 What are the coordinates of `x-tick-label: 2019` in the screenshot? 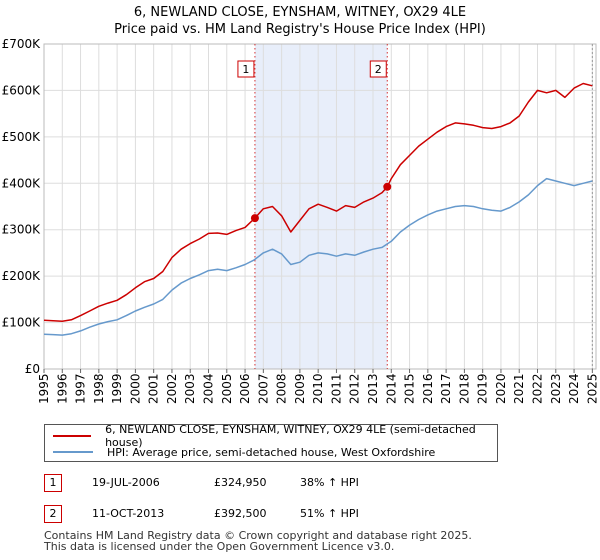 It's located at (483, 388).